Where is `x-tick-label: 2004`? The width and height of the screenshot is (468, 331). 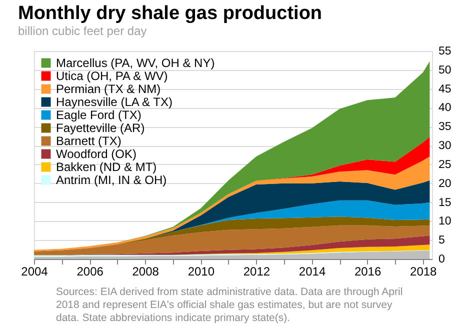 x-tick-label: 2004 is located at coordinates (34, 271).